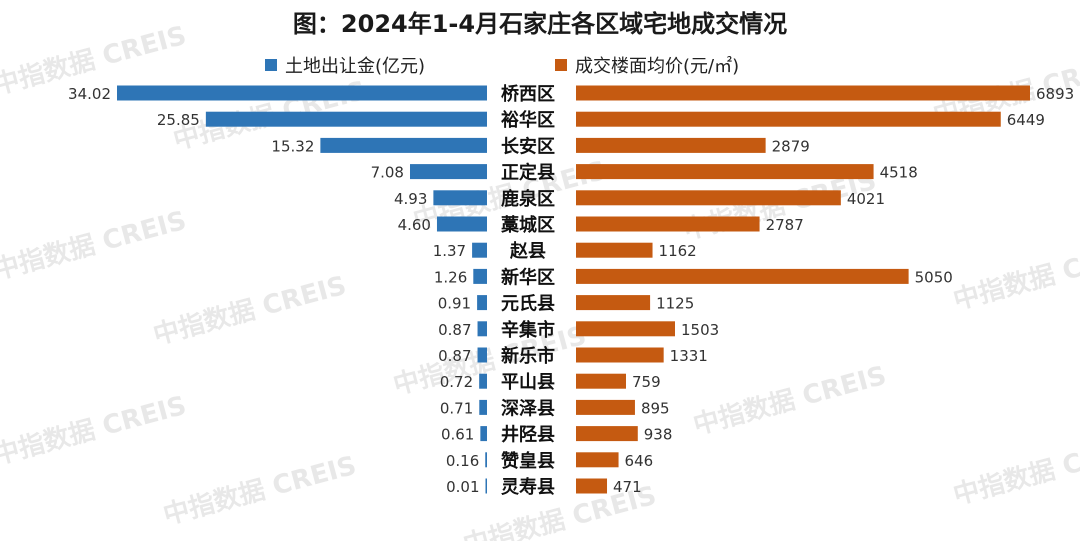 Image resolution: width=1080 pixels, height=541 pixels. Describe the element at coordinates (646, 382) in the screenshot. I see `data-label-right: 759` at that location.